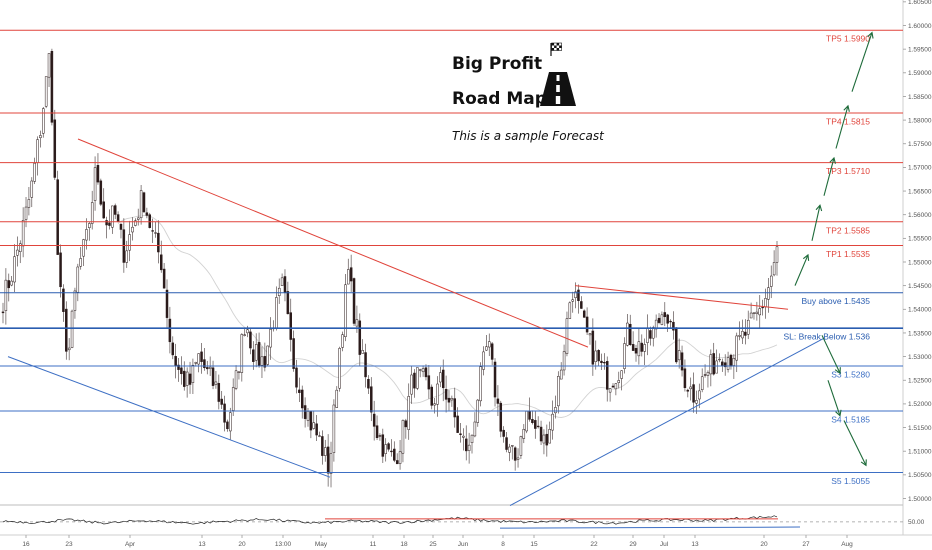 The width and height of the screenshot is (932, 550). What do you see at coordinates (497, 64) in the screenshot?
I see `title-line-1: Big Profit` at bounding box center [497, 64].